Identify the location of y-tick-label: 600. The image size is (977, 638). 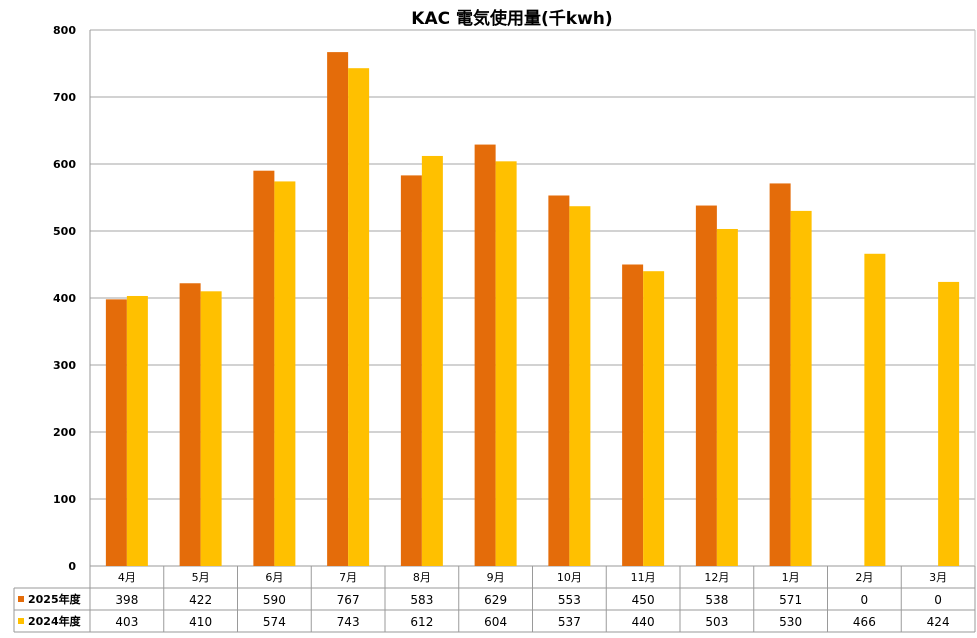
(64, 164).